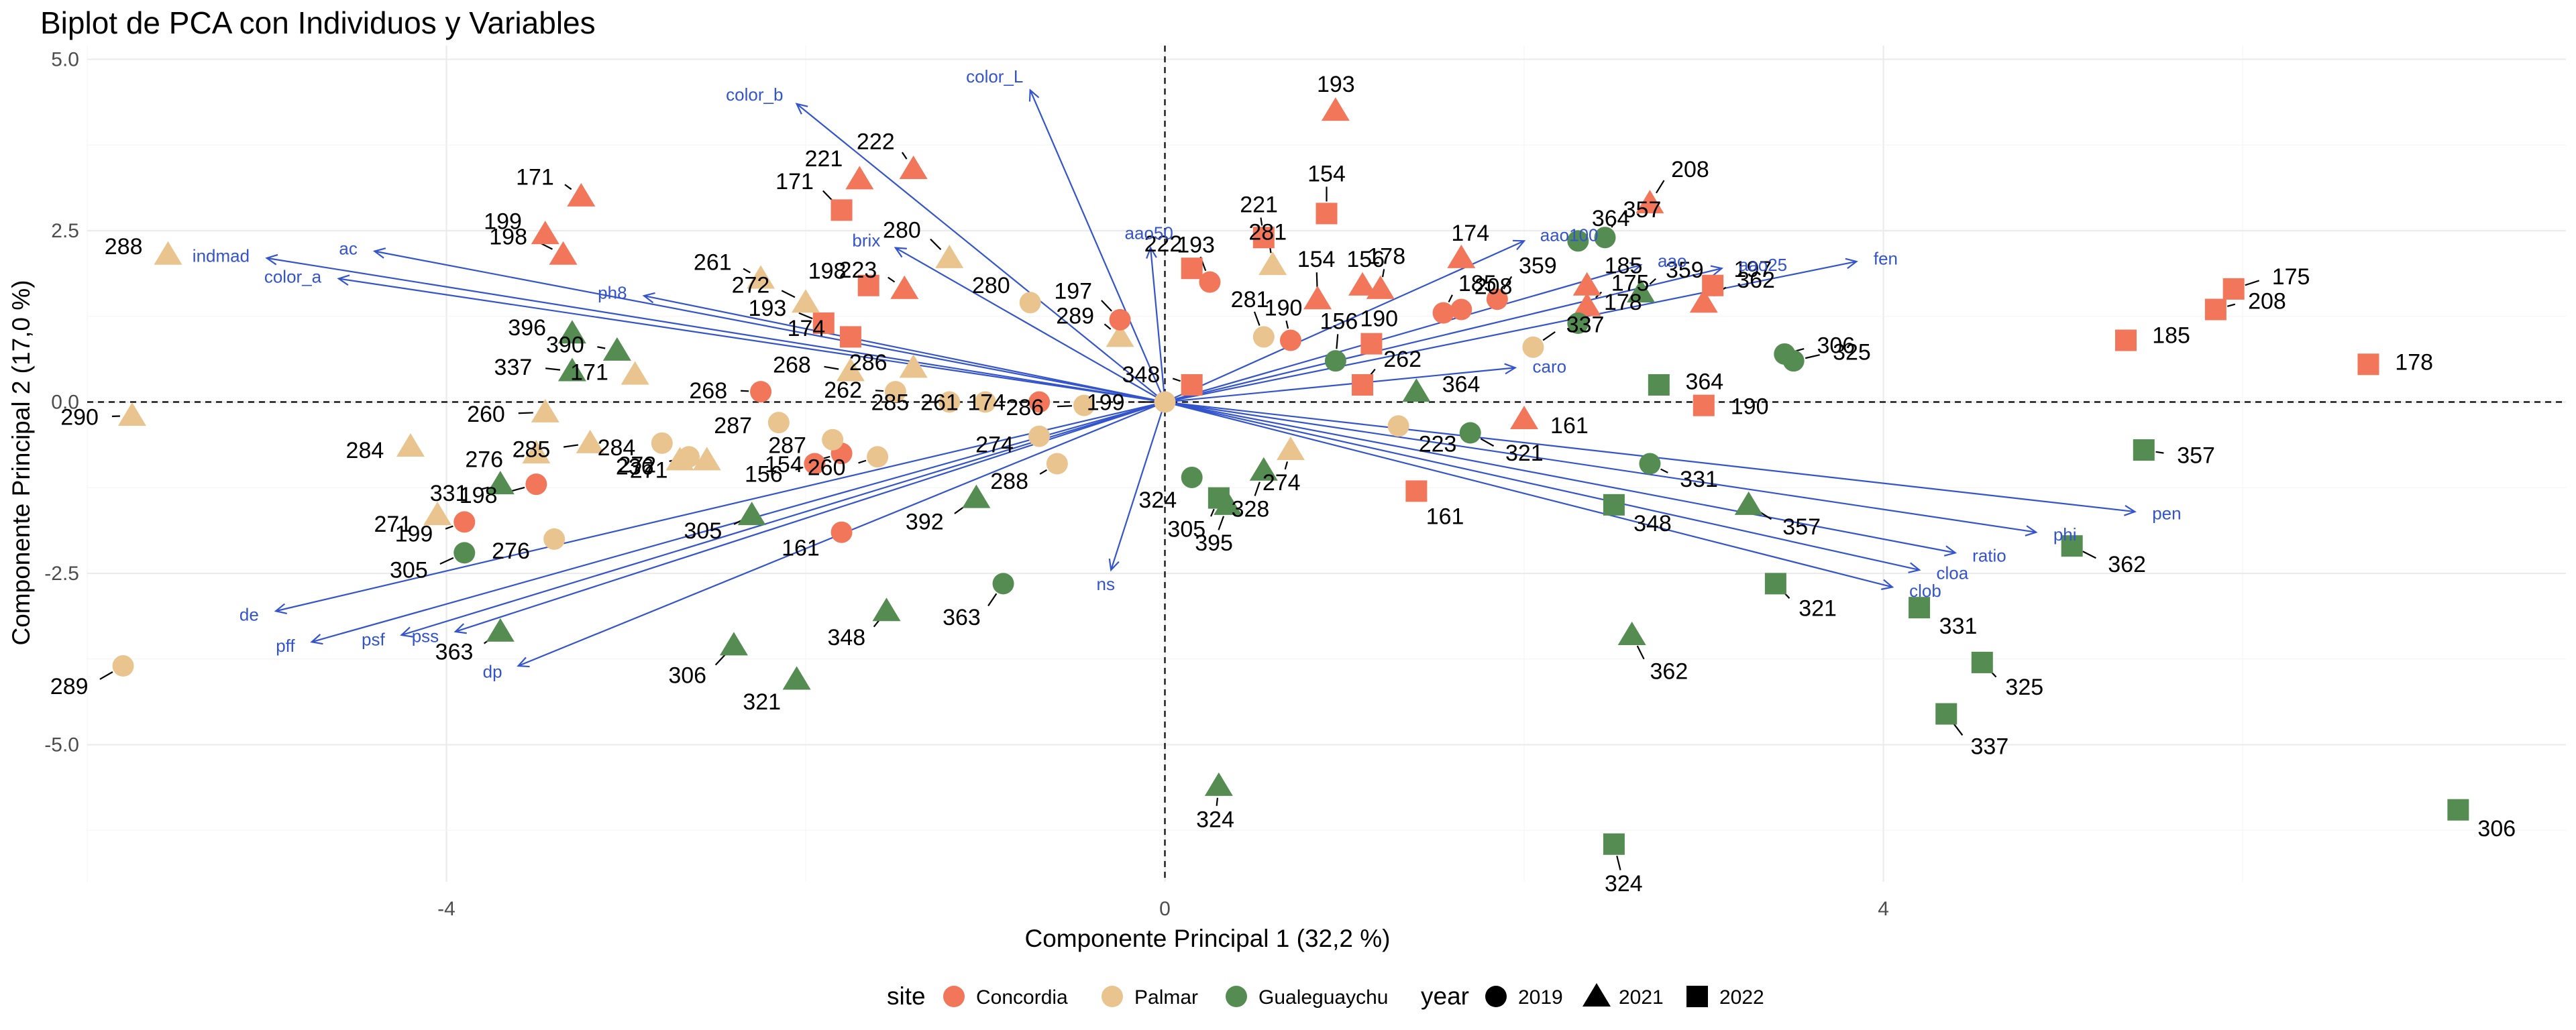 This screenshot has width=2576, height=1030. Describe the element at coordinates (617, 448) in the screenshot. I see `point-label: 284` at that location.